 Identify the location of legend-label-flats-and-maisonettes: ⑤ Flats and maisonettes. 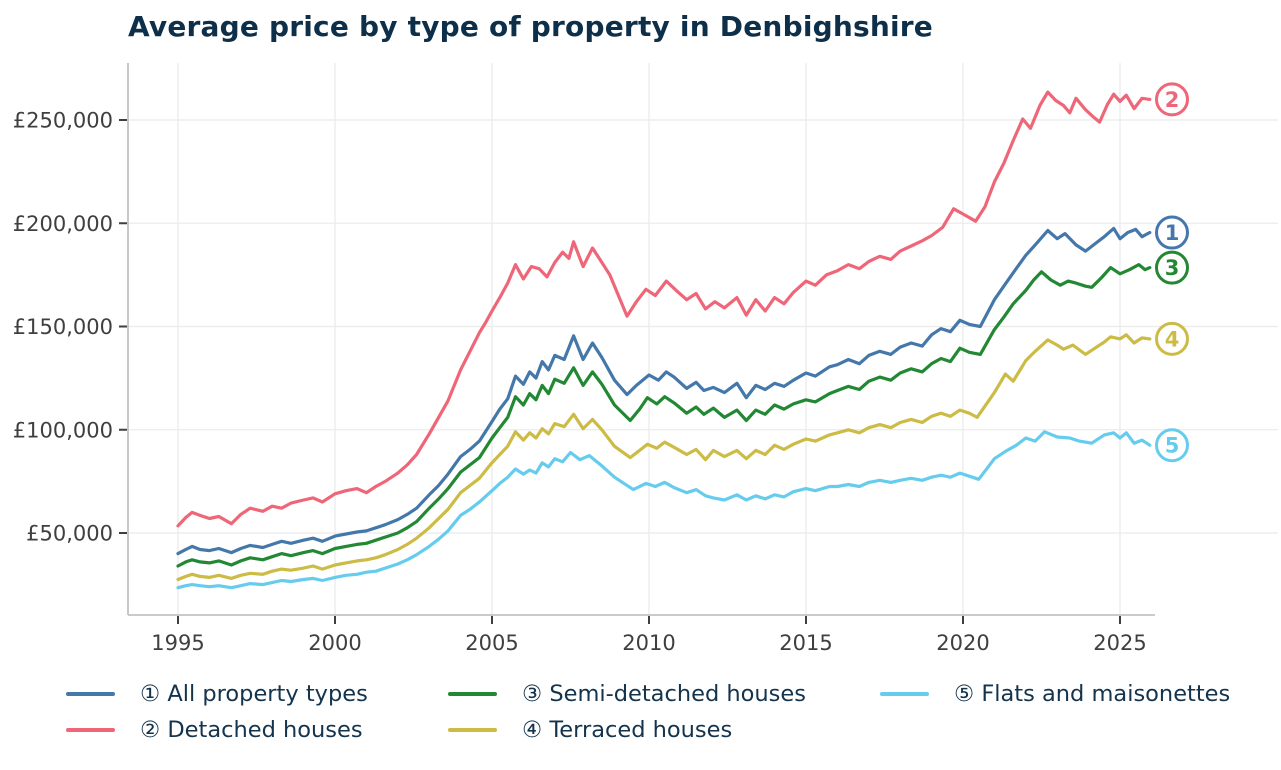
(1092, 694).